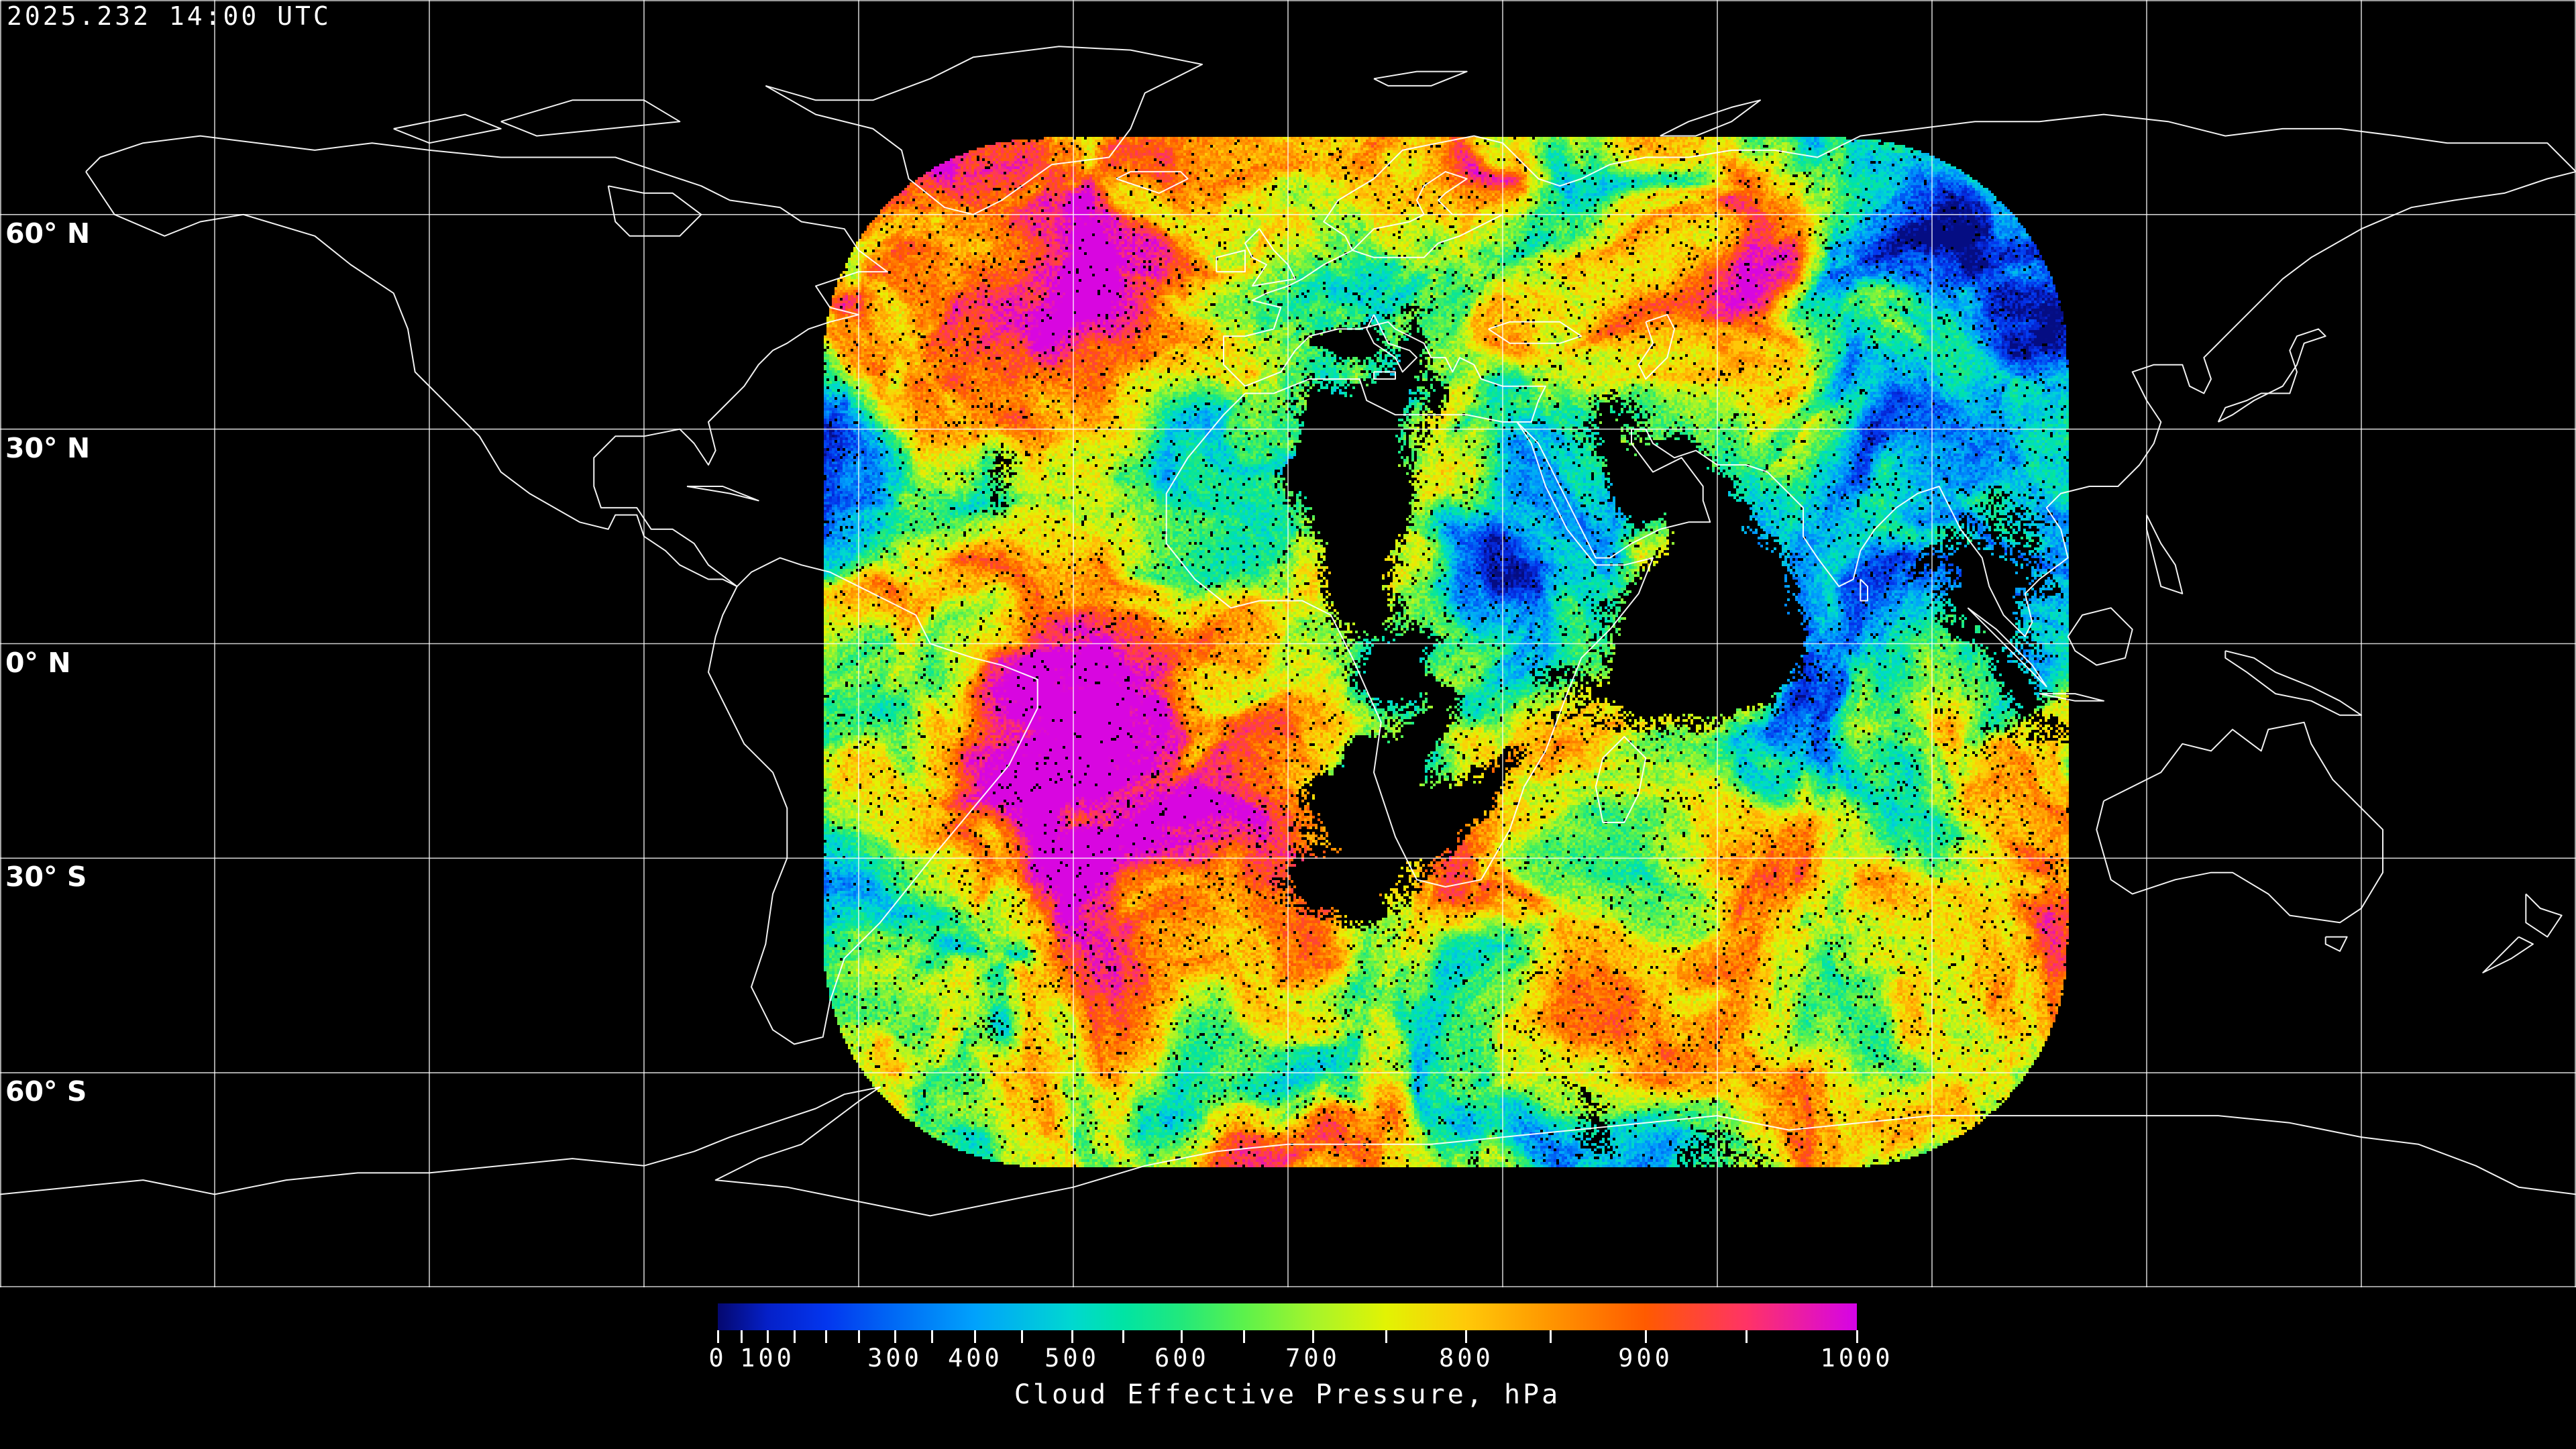 The image size is (2576, 1449). What do you see at coordinates (2165, 554) in the screenshot?
I see `coastline-philippines` at bounding box center [2165, 554].